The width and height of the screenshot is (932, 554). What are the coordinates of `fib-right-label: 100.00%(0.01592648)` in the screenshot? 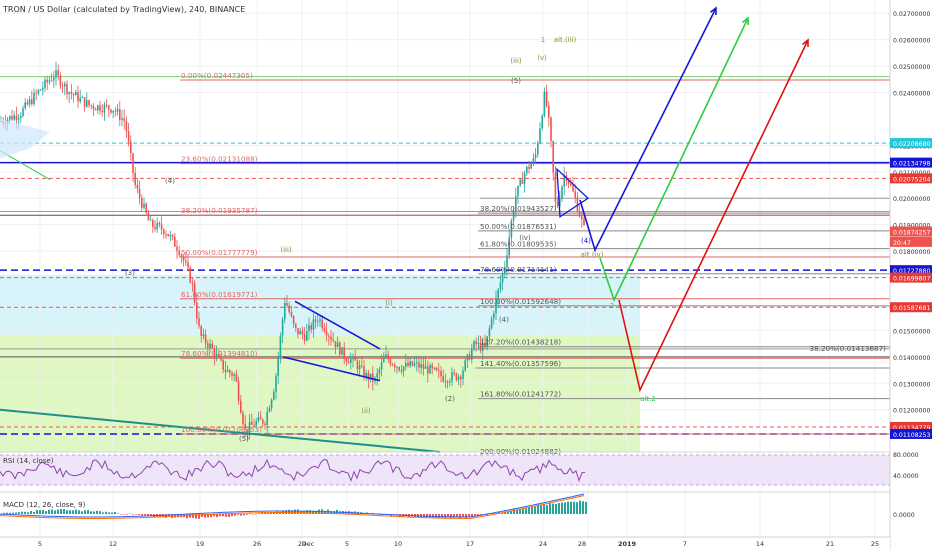 It's located at (520, 301).